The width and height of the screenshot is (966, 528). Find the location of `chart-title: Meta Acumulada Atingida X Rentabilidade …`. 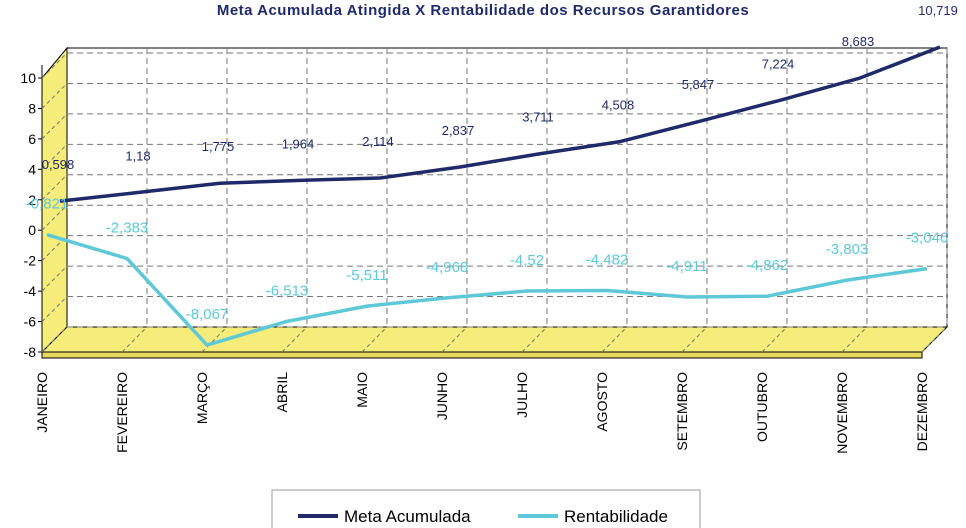

chart-title: Meta Acumulada Atingida X Rentabilidade … is located at coordinates (483, 10).